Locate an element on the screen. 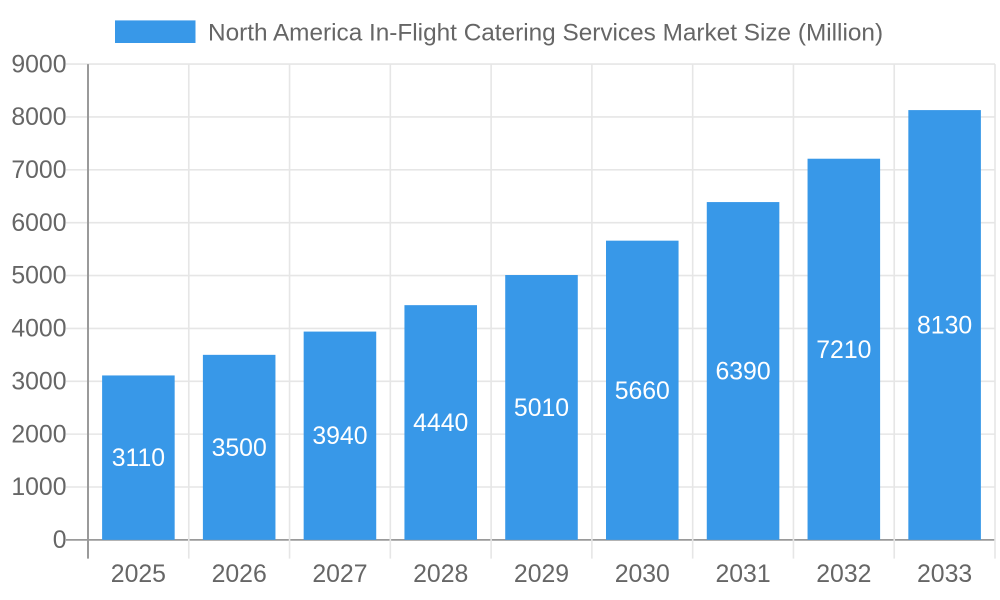  svg-text: 0 is located at coordinates (60, 540).